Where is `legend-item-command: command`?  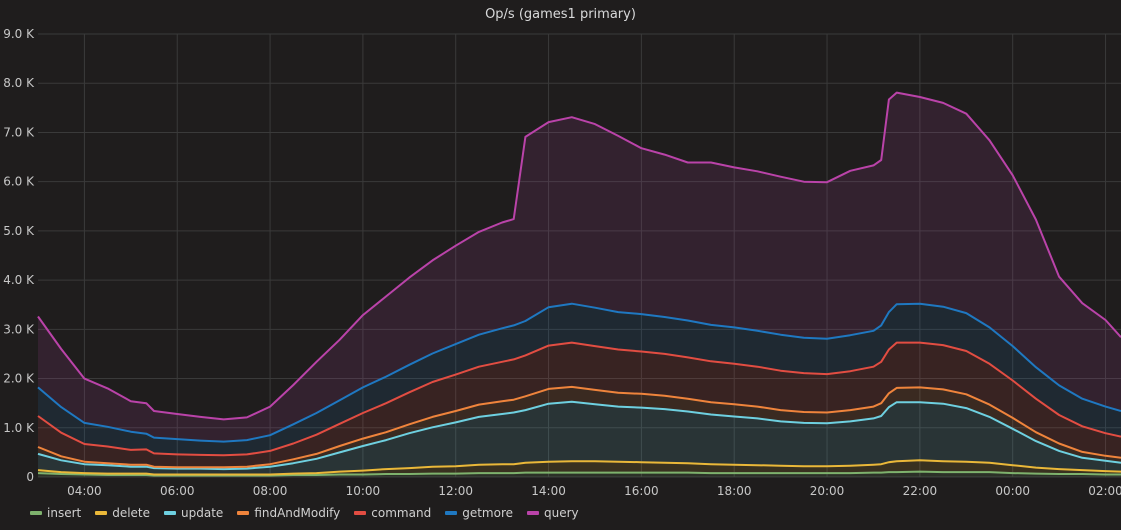 legend-item-command: command is located at coordinates (392, 513).